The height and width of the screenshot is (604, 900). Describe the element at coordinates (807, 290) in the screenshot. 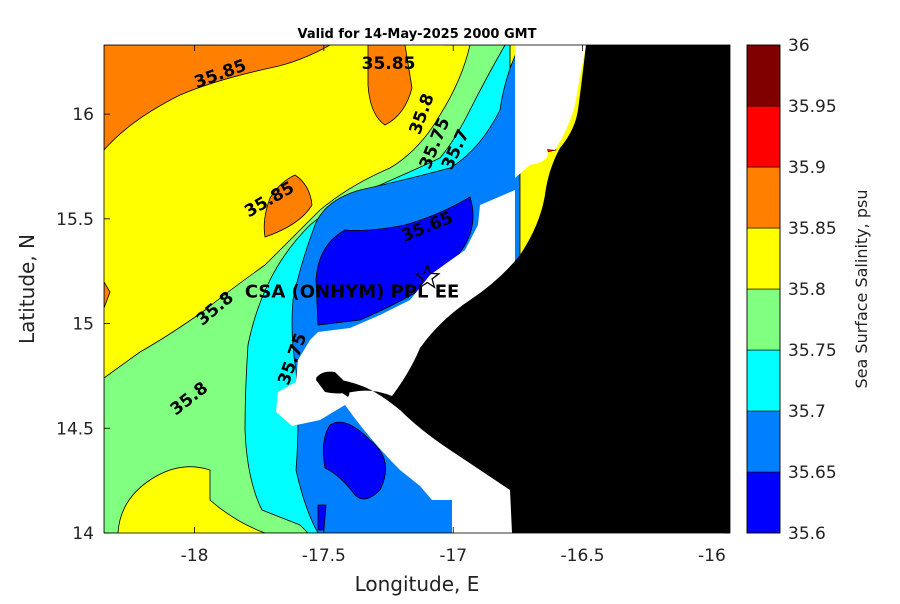

I see `colorbar-tick-label: 35.8` at that location.